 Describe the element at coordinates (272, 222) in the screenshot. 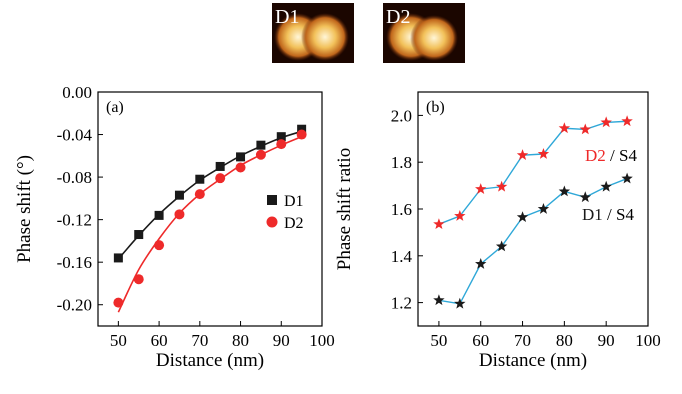

I see `legend-marker-d2` at that location.